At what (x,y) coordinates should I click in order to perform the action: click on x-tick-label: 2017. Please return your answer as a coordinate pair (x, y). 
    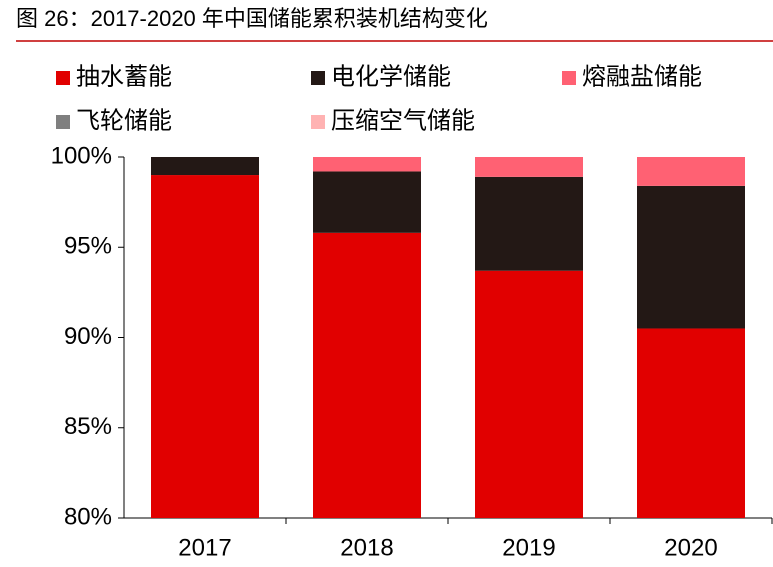
    Looking at the image, I should click on (204, 547).